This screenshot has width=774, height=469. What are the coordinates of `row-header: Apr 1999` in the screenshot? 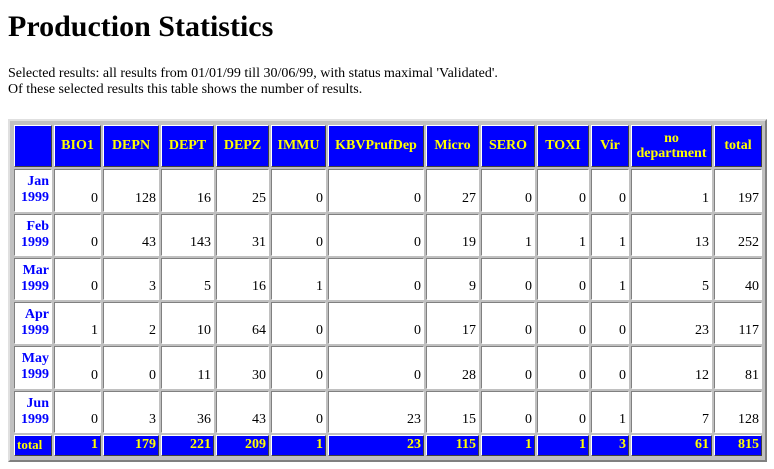 It's located at (33, 323).